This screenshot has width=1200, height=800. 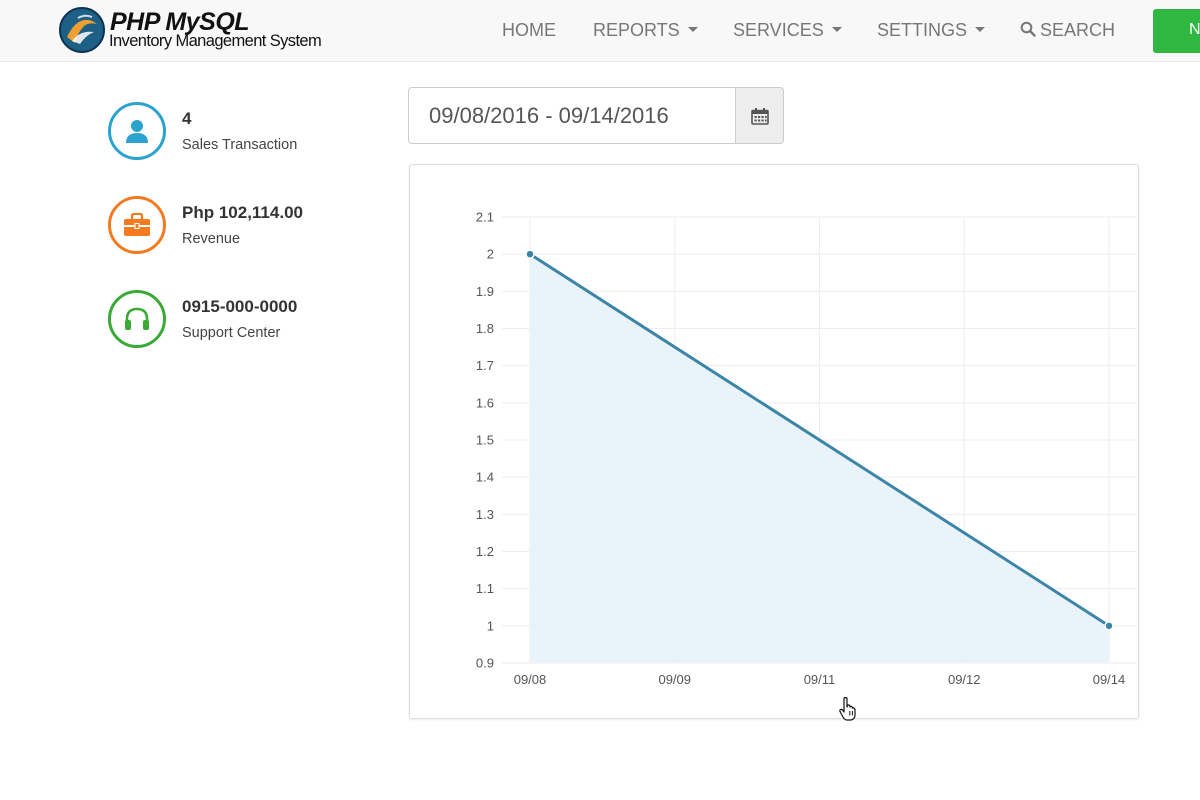 I want to click on y-tick-label: 2, so click(x=490, y=254).